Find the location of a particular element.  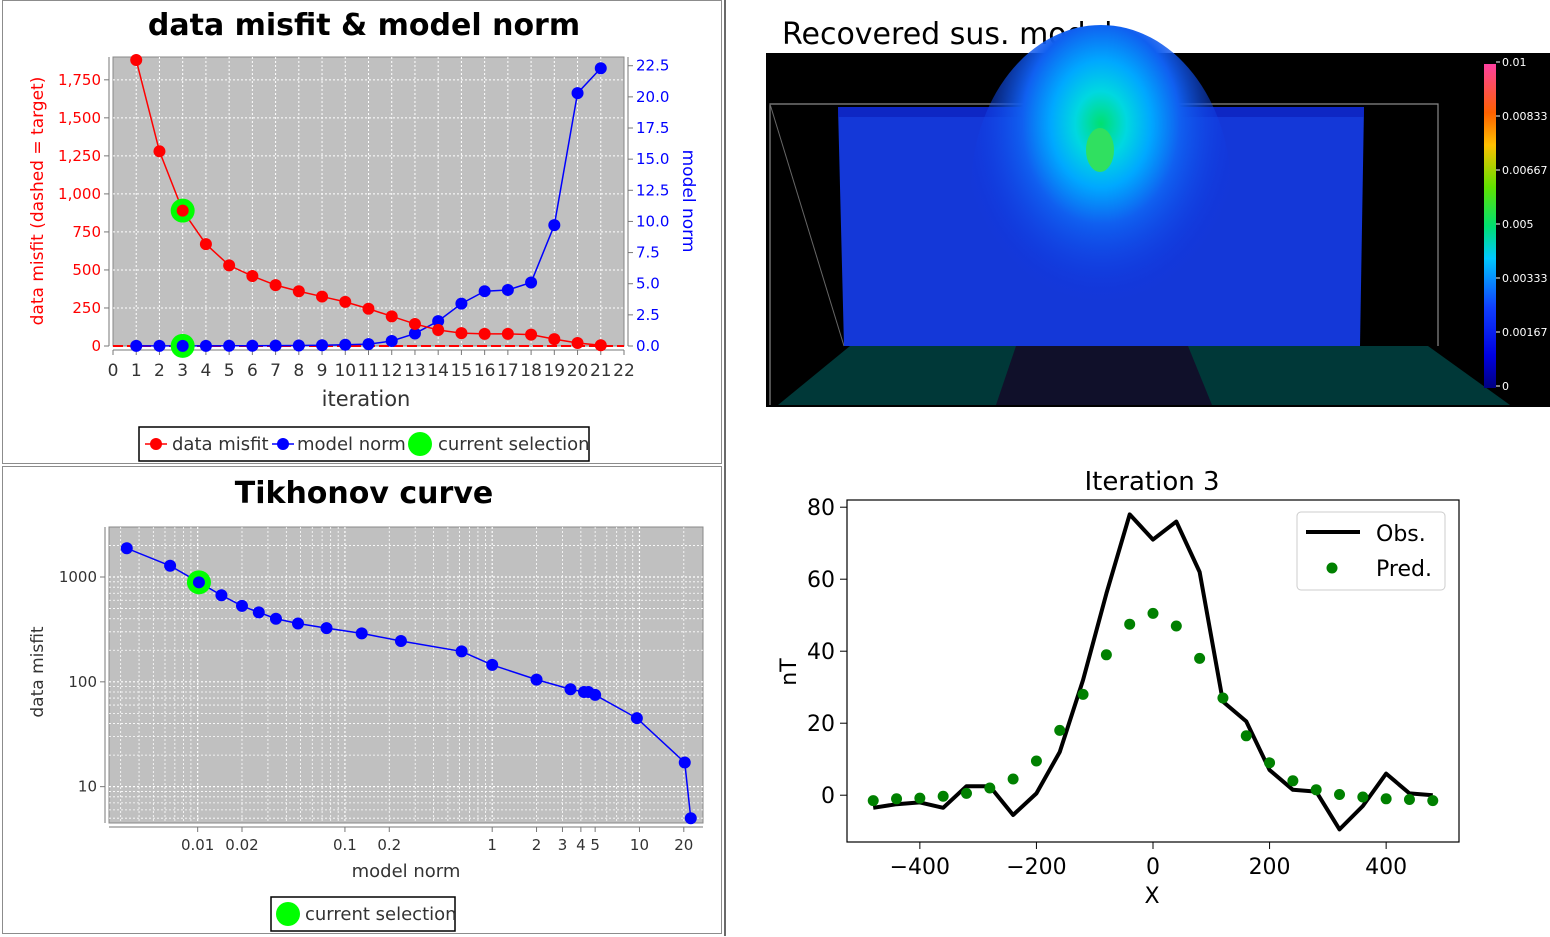

y-tick-label: 1,000 is located at coordinates (79, 194).